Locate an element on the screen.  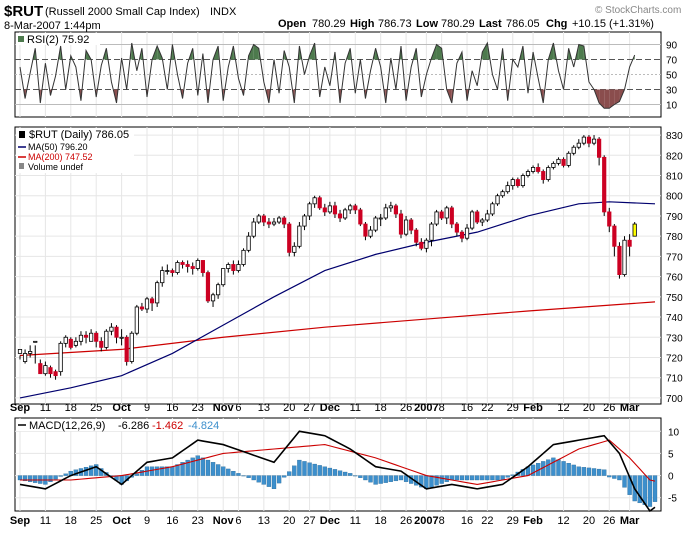
date-tick-label: Feb is located at coordinates (533, 521).